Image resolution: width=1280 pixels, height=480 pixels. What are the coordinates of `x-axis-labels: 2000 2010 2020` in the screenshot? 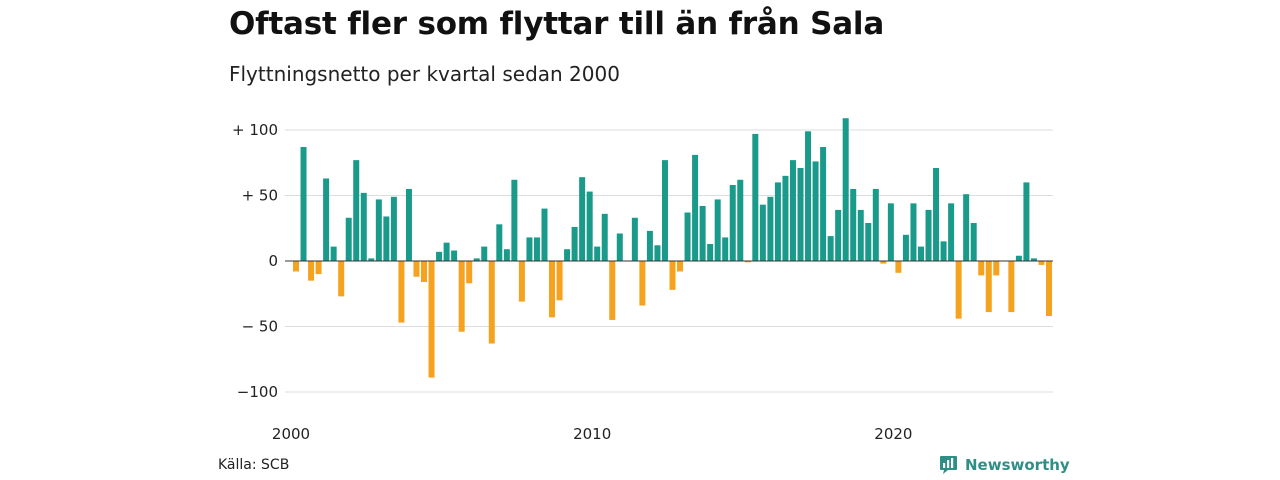 It's located at (592, 434).